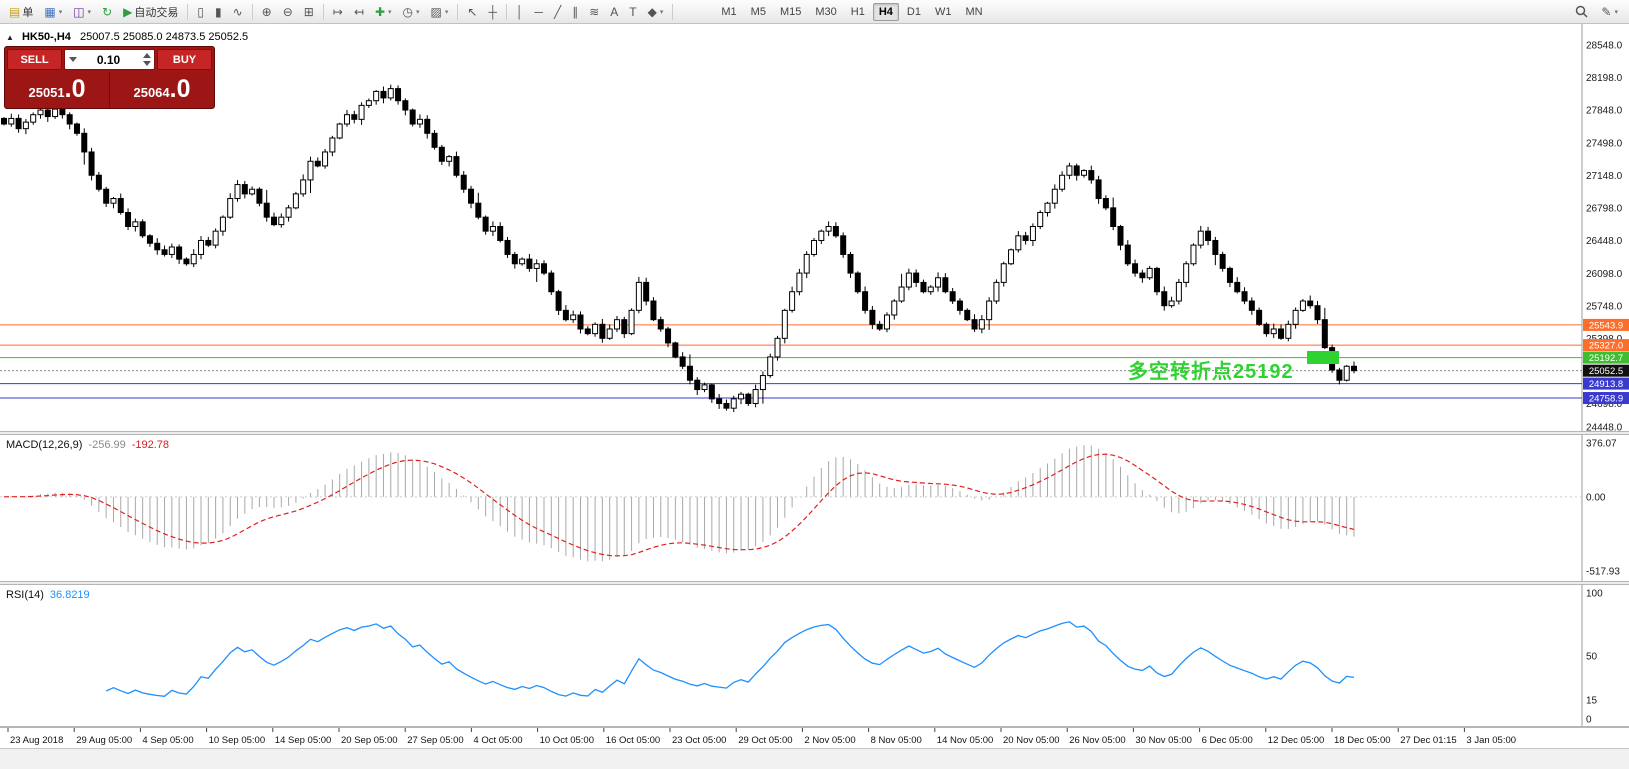 The image size is (1629, 769). Describe the element at coordinates (913, 11) in the screenshot. I see `timeframe-d1: D1` at that location.